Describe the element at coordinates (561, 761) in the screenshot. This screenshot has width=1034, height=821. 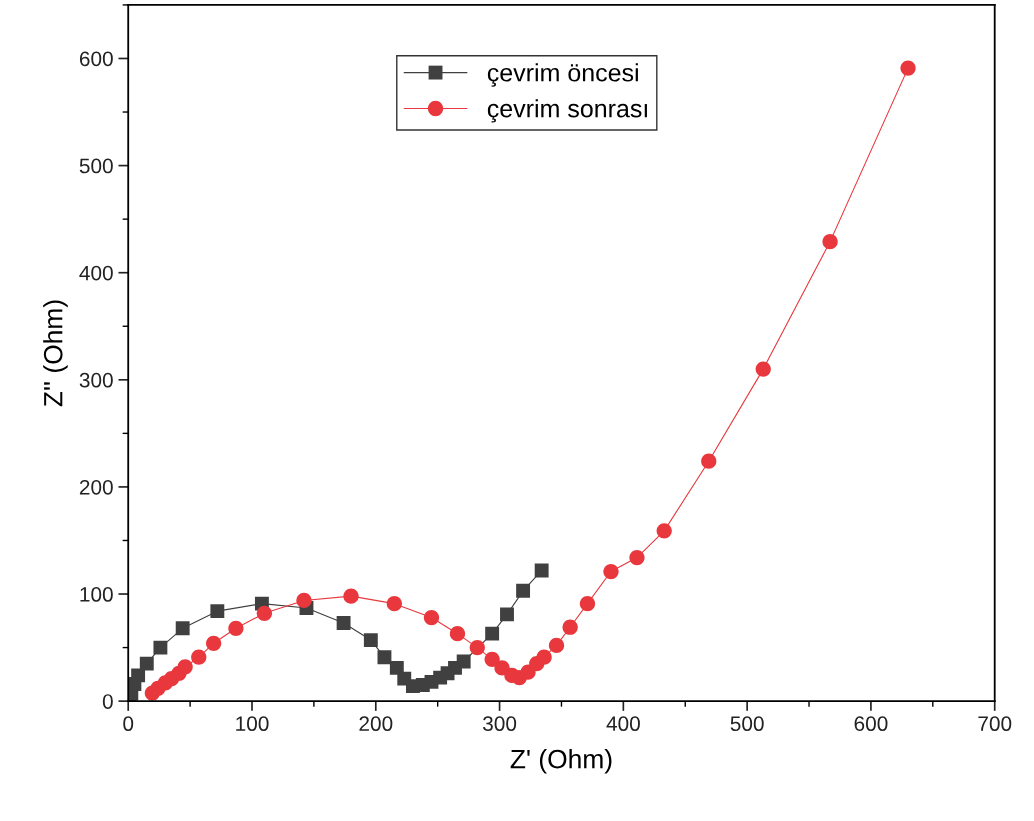
I see `x-axis-title: Z' (Ohm)` at that location.